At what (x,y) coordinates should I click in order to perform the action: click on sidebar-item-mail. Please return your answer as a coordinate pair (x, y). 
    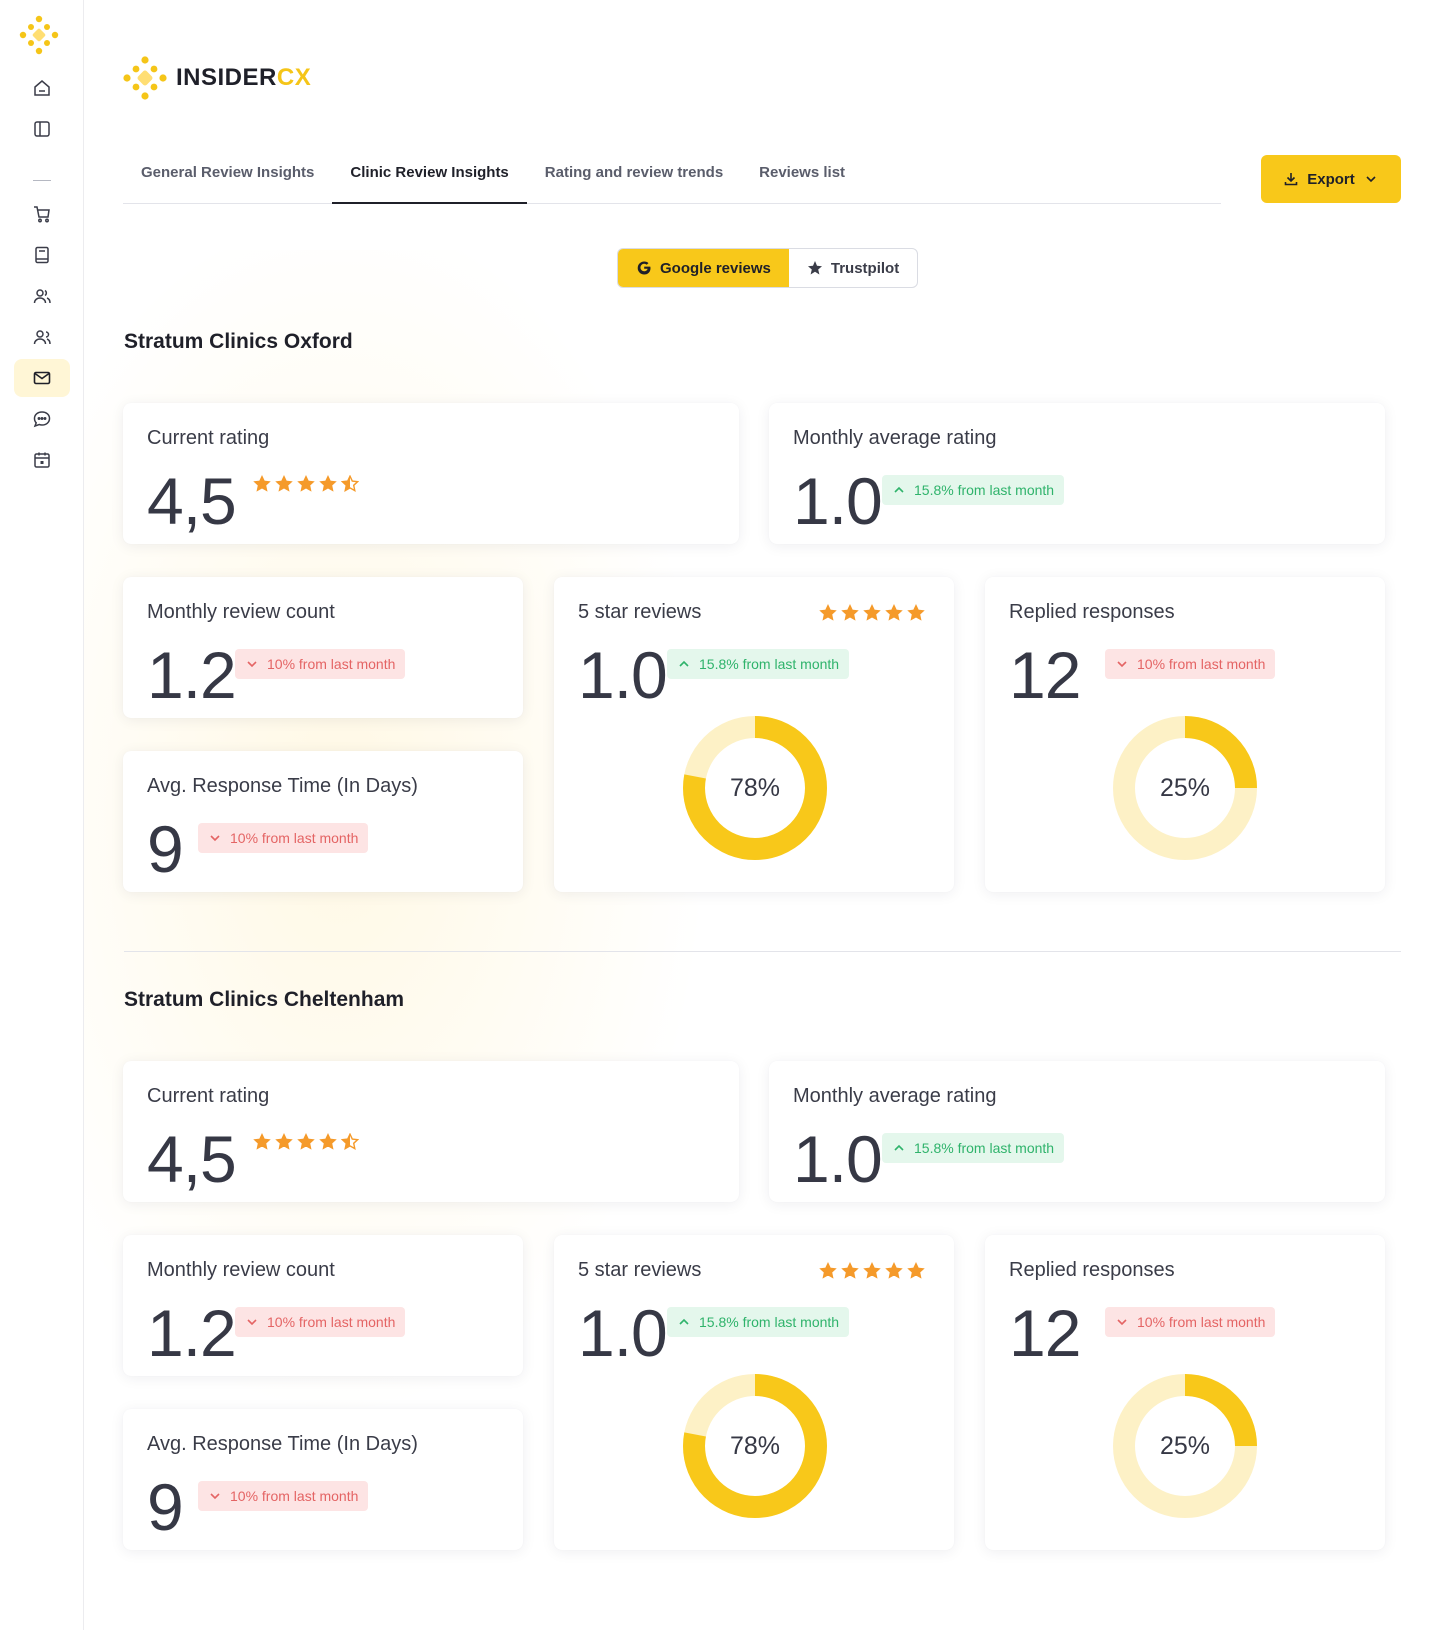
    Looking at the image, I should click on (42, 378).